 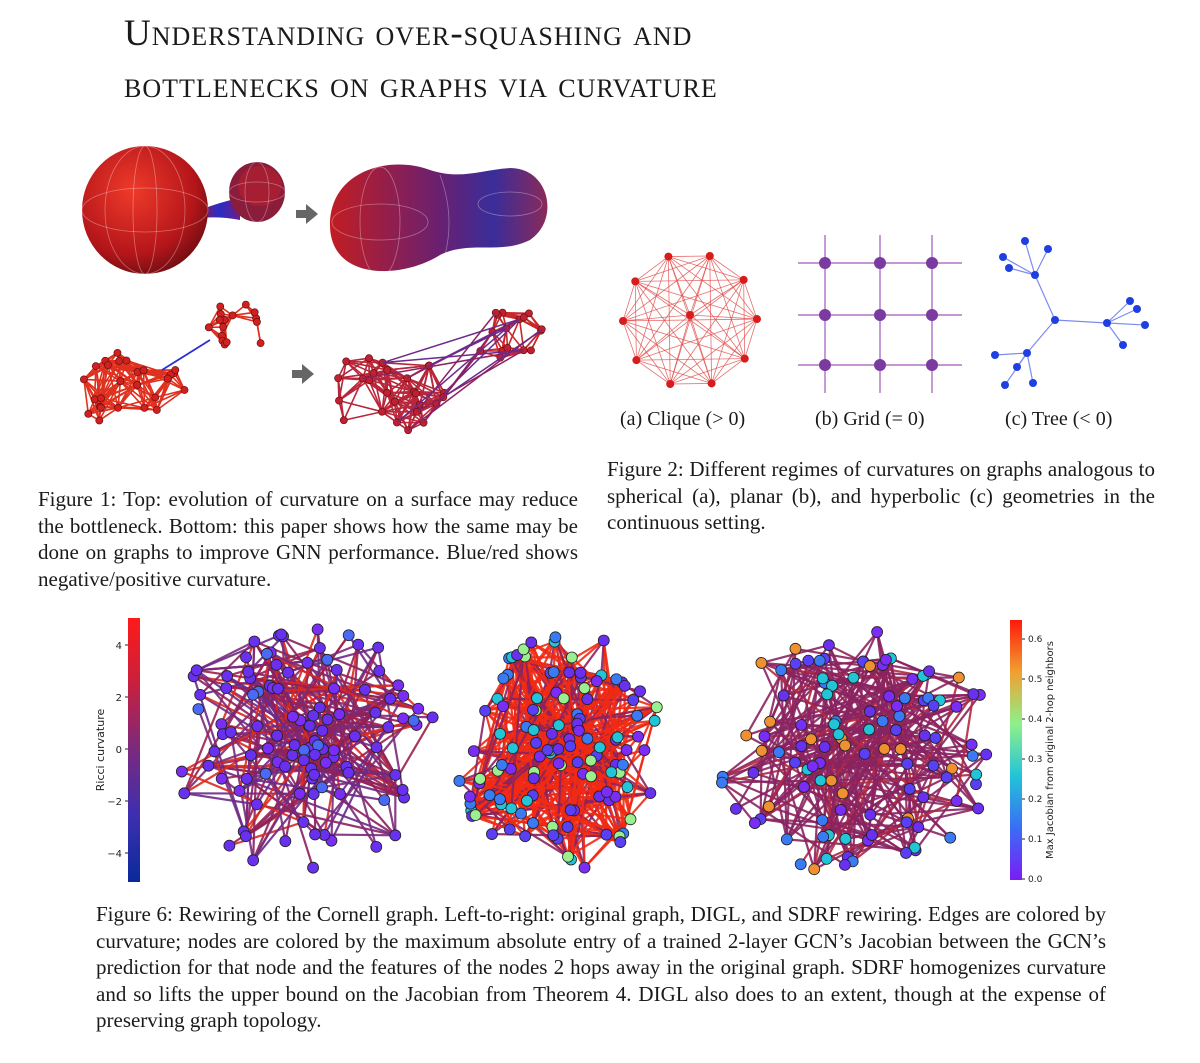 I want to click on arrow-icon, so click(x=297, y=374).